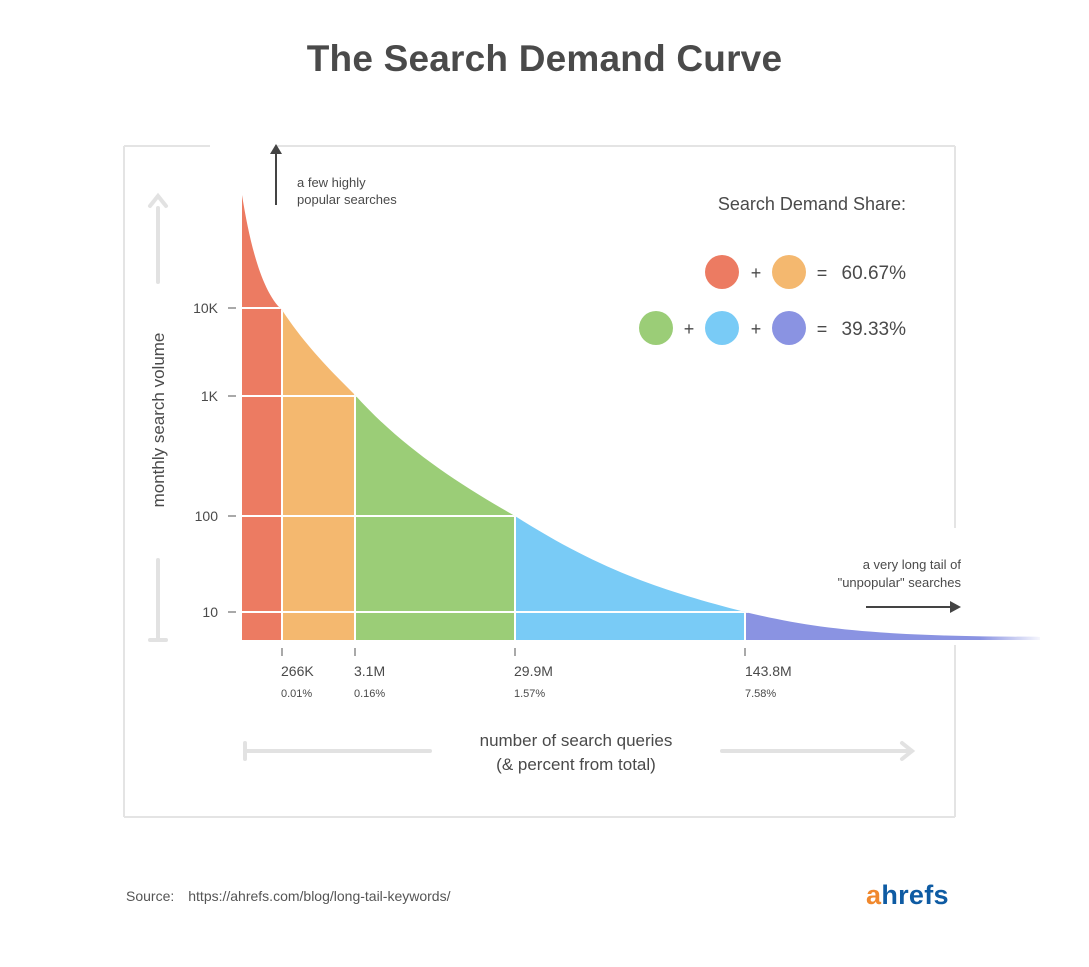 The image size is (1089, 967). Describe the element at coordinates (210, 612) in the screenshot. I see `y-tick-label-10: 10` at that location.